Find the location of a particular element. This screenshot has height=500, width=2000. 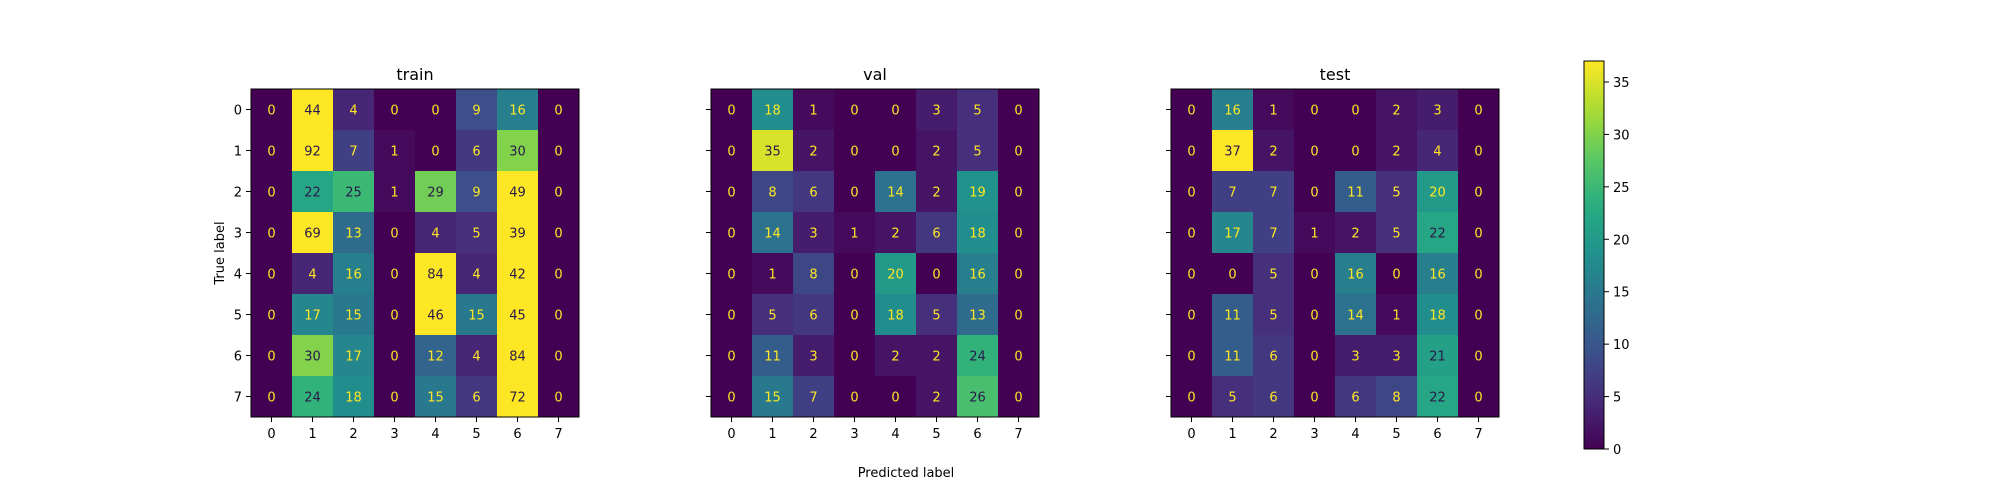

cell-value-label: 24 is located at coordinates (977, 357).